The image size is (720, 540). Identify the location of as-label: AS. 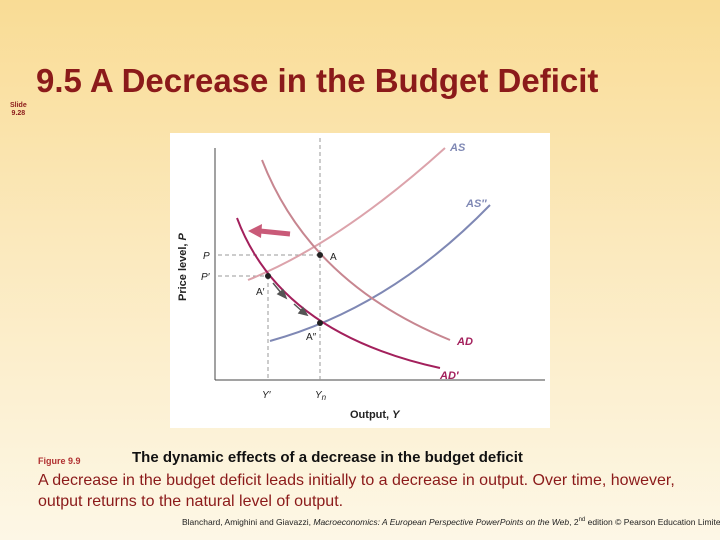
(457, 148).